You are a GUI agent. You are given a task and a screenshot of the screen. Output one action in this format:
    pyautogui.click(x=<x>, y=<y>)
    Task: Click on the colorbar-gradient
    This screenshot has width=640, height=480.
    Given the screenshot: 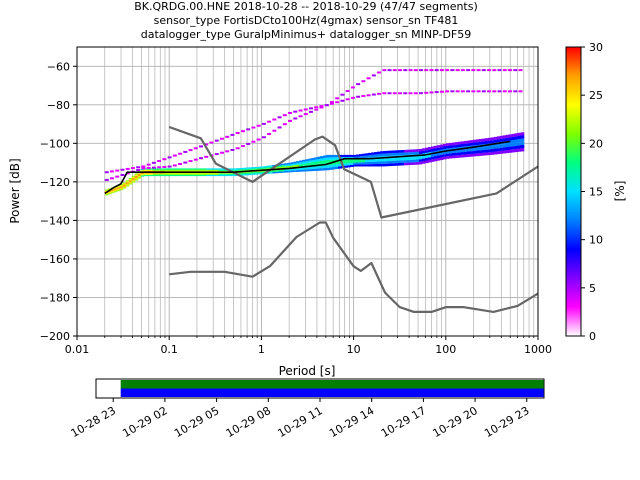 What is the action you would take?
    pyautogui.click(x=573, y=191)
    